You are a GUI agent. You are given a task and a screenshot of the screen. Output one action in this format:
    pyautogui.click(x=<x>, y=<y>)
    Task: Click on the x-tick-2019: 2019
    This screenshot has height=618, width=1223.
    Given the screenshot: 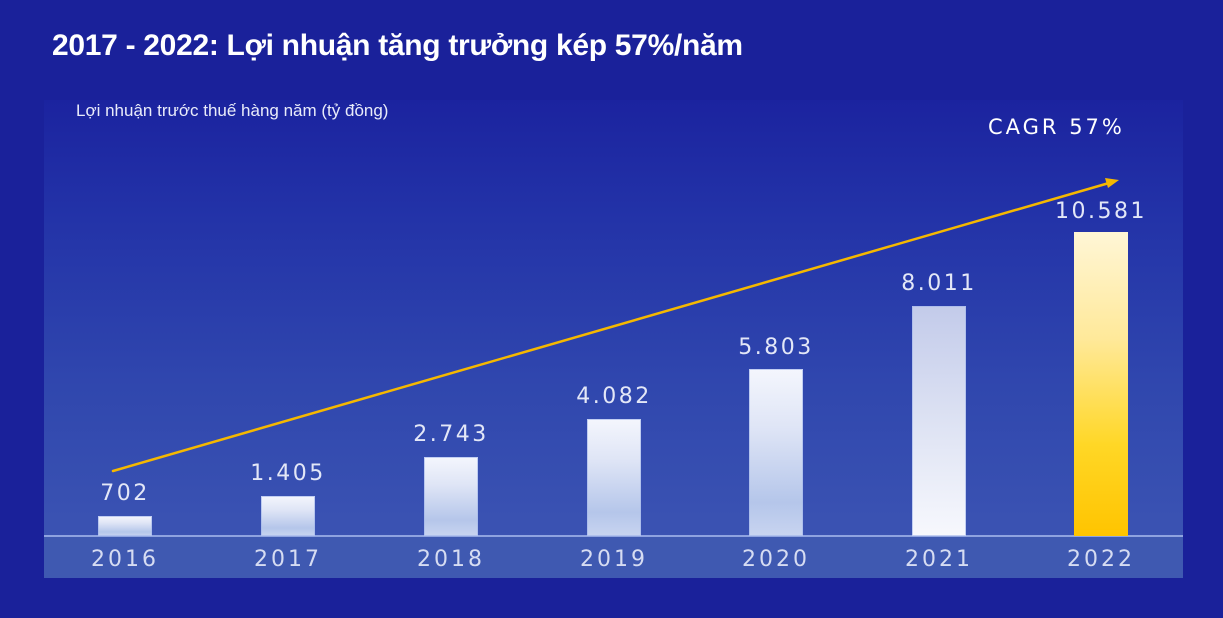 What is the action you would take?
    pyautogui.click(x=614, y=559)
    